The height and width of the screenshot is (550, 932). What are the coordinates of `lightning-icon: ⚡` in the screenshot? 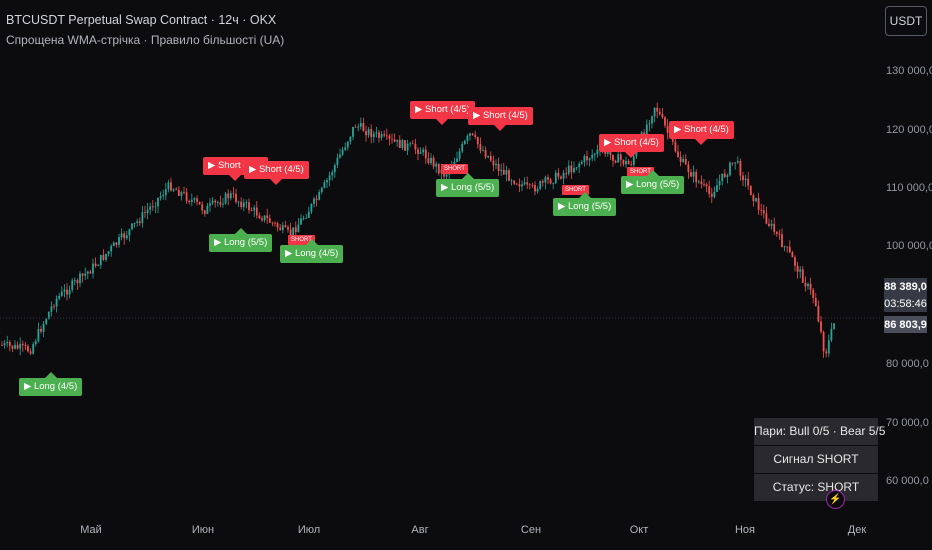 It's located at (835, 499).